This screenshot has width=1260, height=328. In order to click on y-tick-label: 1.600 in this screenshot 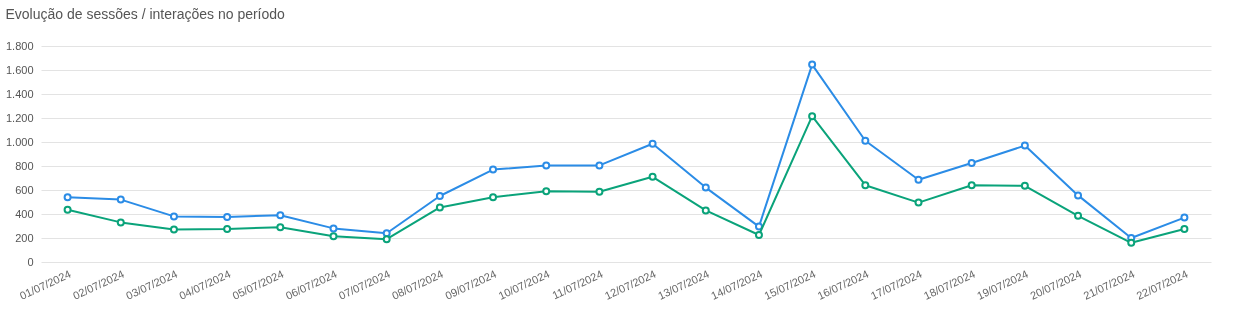, I will do `click(19, 69)`.